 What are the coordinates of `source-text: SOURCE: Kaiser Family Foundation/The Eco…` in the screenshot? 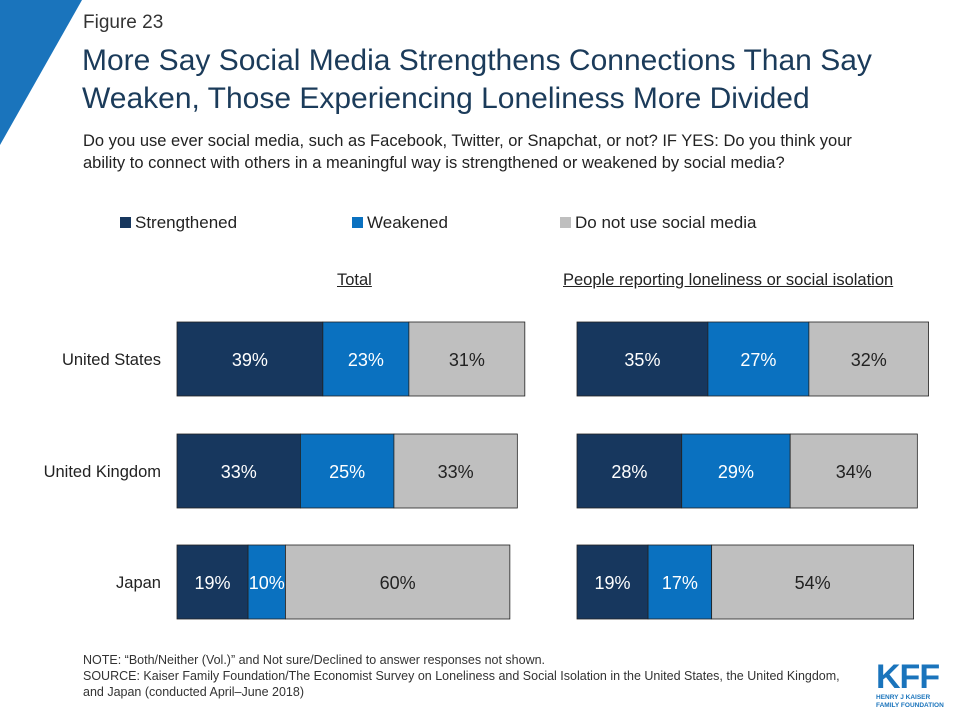 It's located at (461, 684).